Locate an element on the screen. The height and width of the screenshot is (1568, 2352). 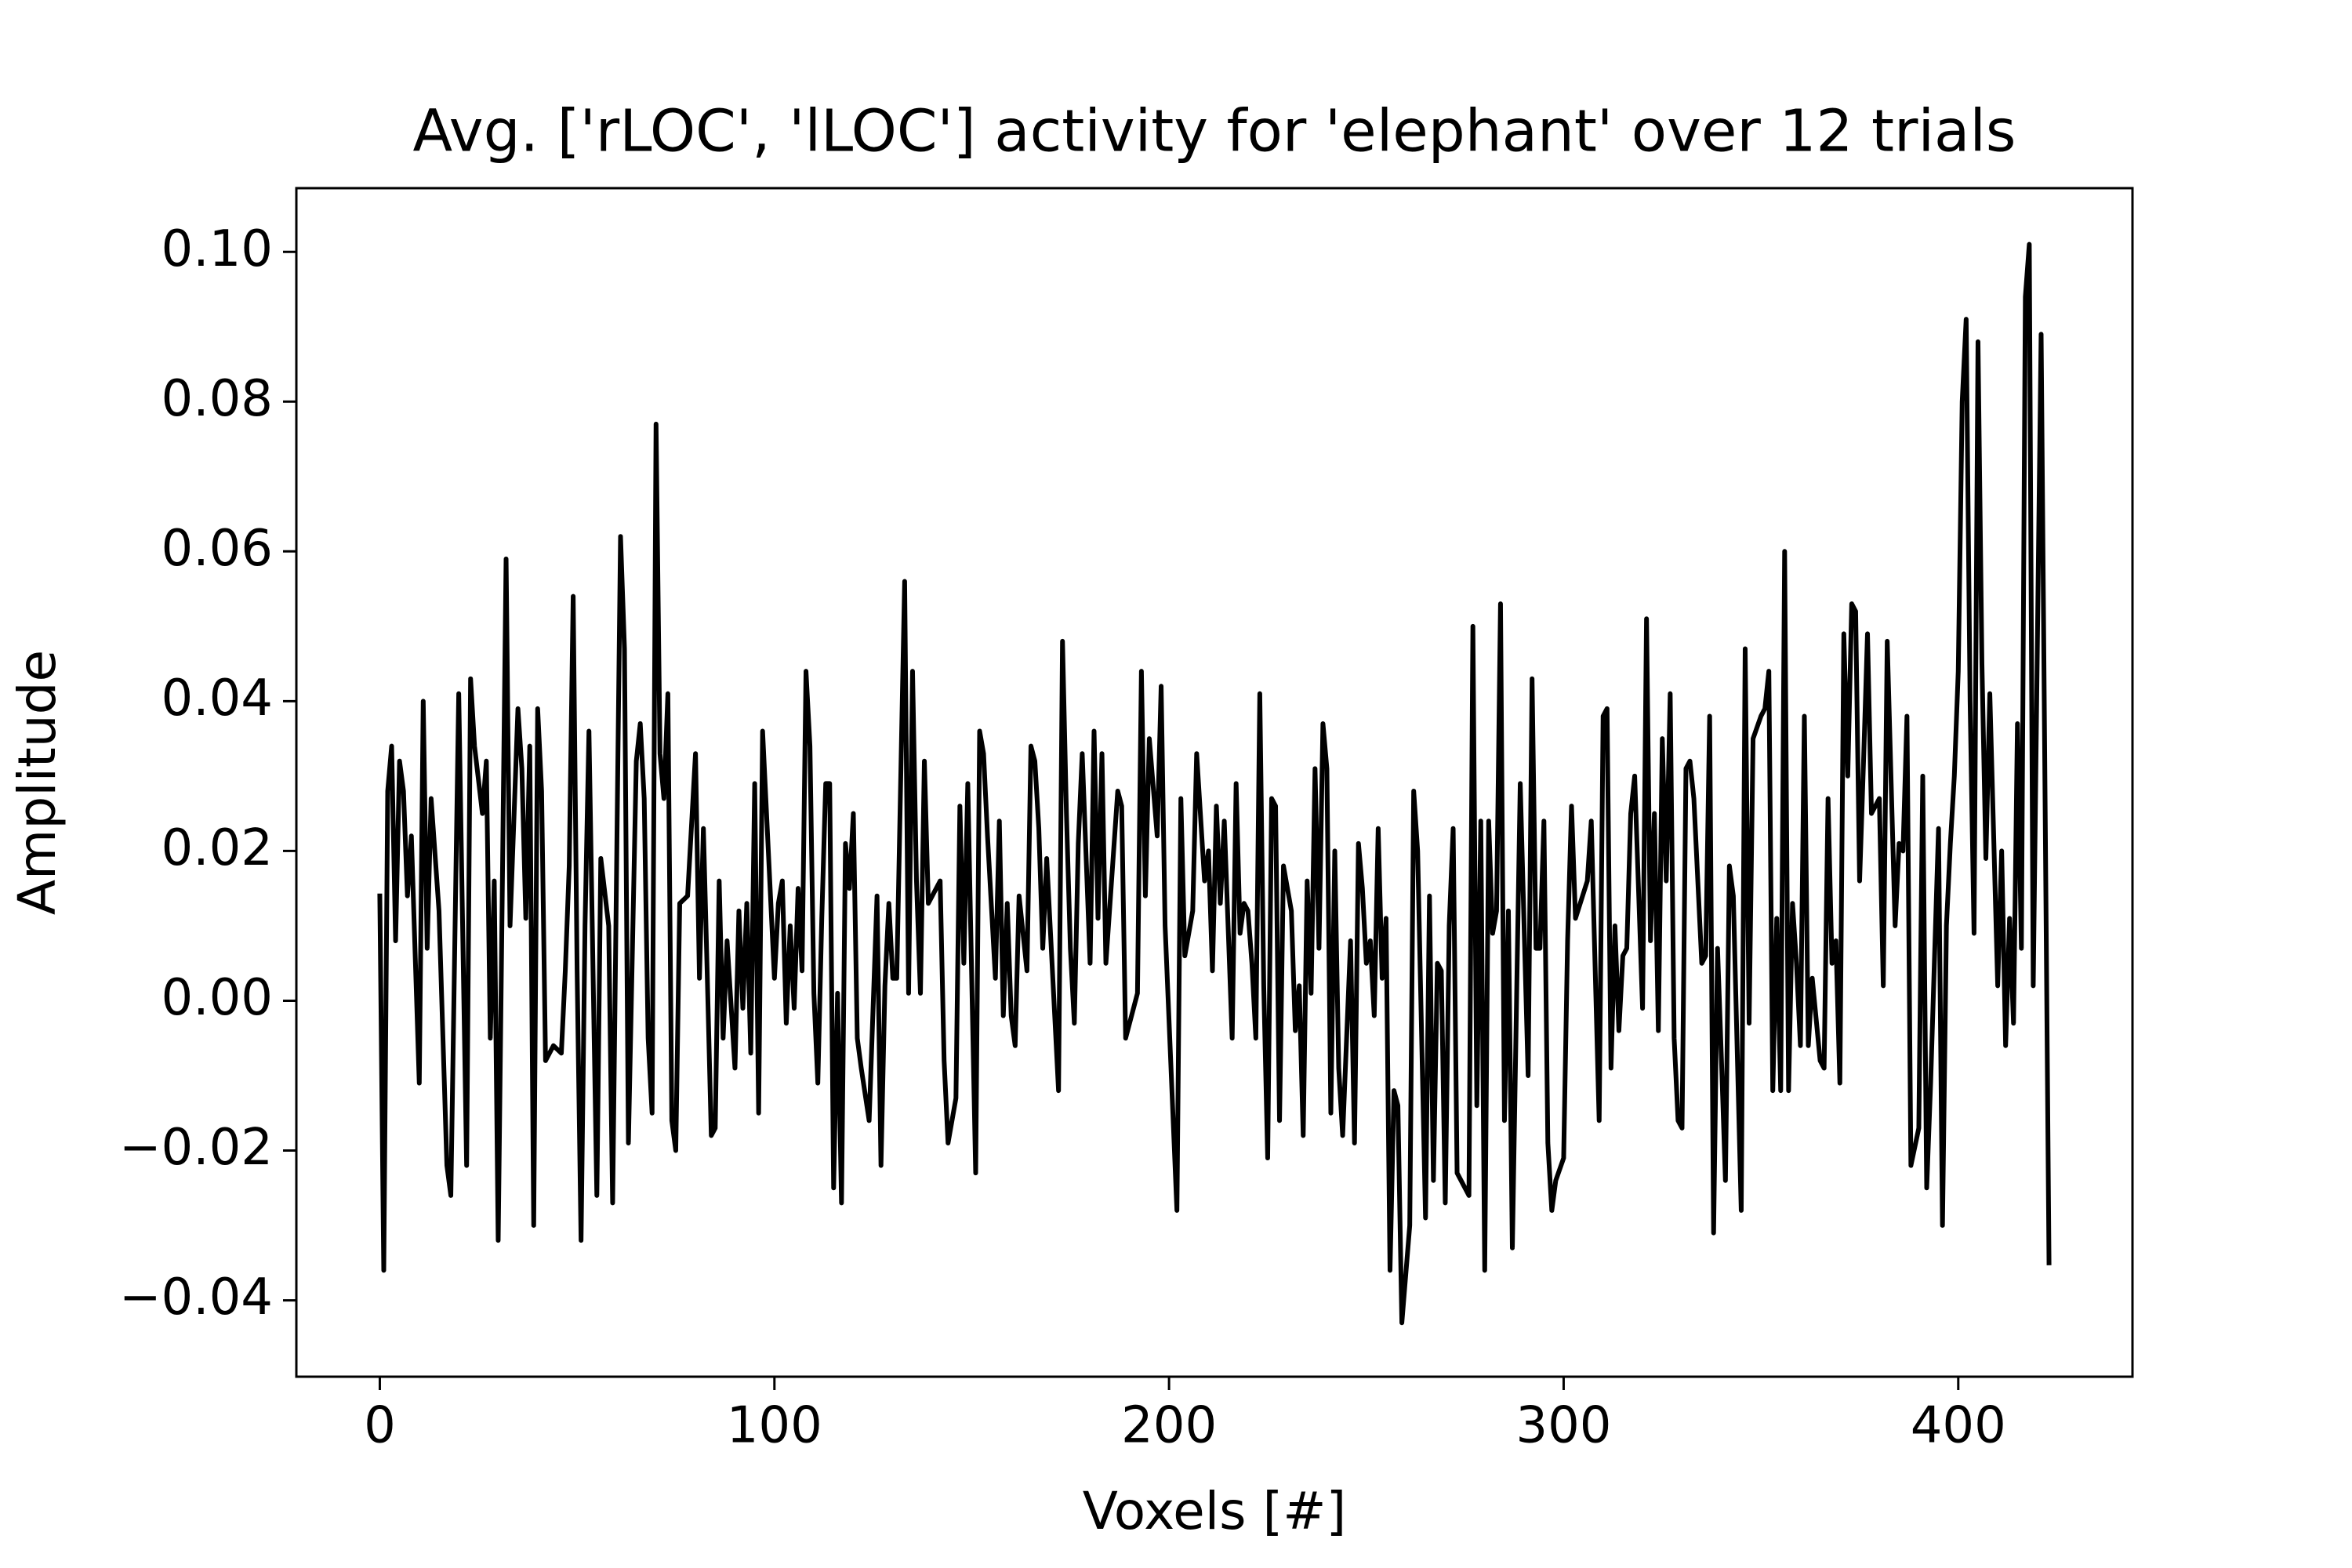
x-tick-label: 400 is located at coordinates (1958, 1426).